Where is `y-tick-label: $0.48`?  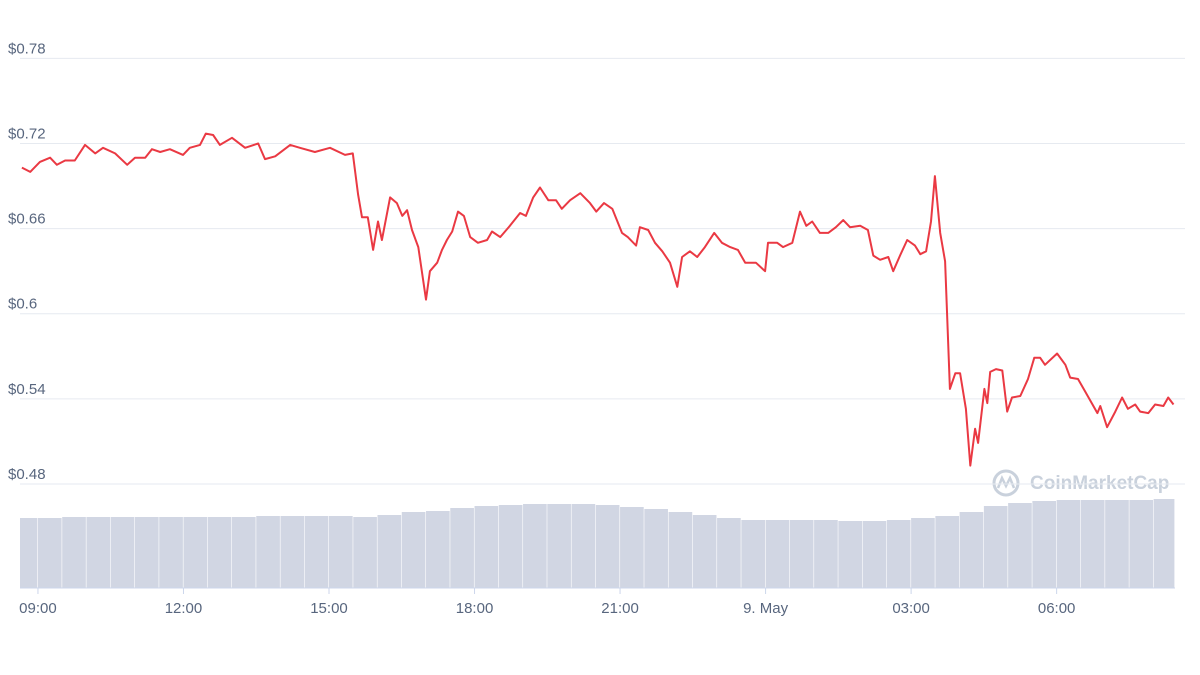 y-tick-label: $0.48 is located at coordinates (27, 474).